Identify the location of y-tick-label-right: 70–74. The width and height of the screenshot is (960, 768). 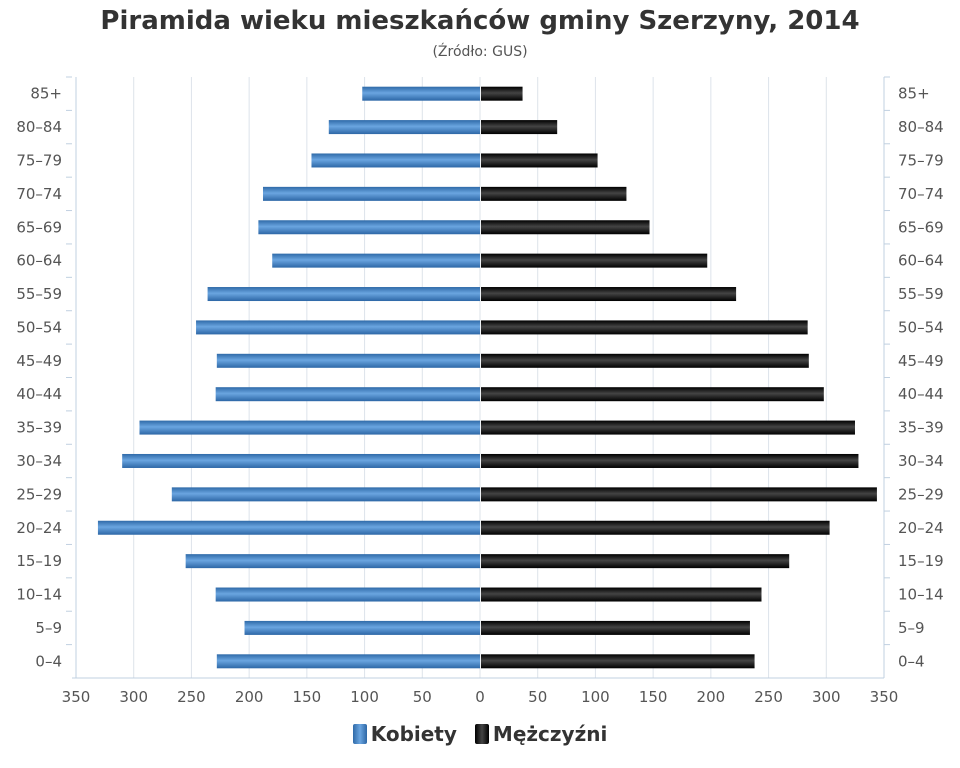
(921, 194).